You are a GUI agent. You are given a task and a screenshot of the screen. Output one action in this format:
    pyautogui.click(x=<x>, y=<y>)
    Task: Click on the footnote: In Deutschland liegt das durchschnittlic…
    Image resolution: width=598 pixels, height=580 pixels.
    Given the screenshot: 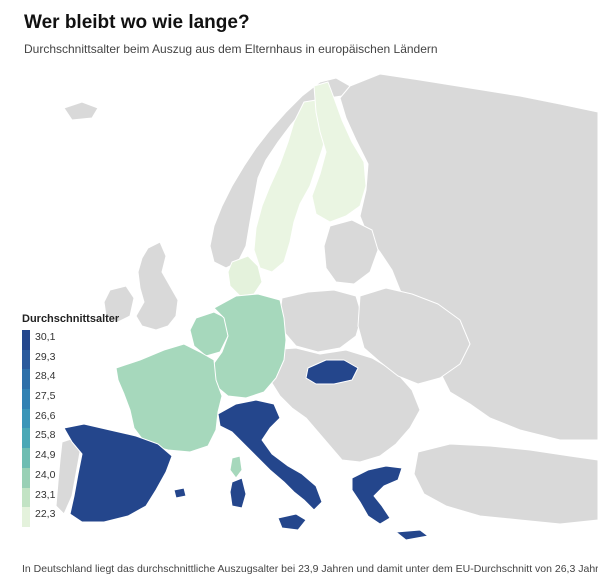 What is the action you would take?
    pyautogui.click(x=310, y=569)
    